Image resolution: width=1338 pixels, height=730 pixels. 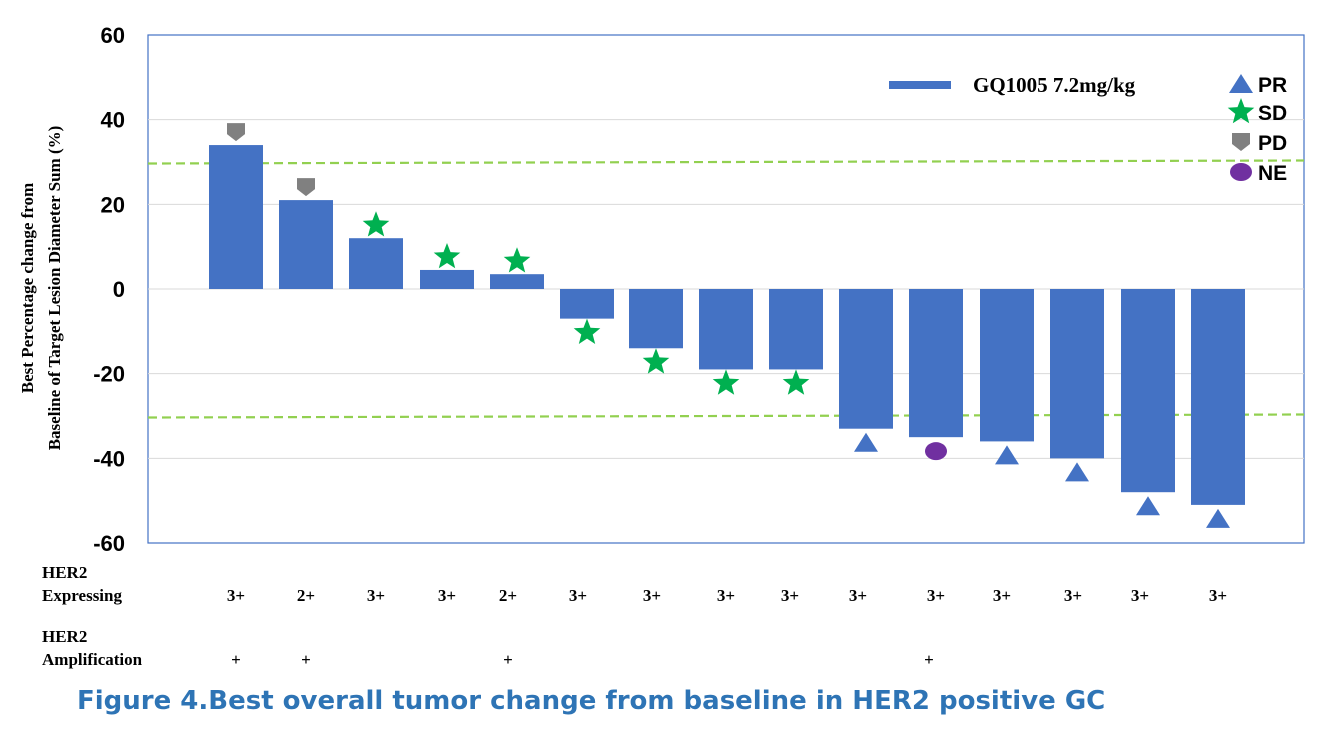 What do you see at coordinates (64, 636) in the screenshot?
I see `her2-amplification-label-line1: HER2` at bounding box center [64, 636].